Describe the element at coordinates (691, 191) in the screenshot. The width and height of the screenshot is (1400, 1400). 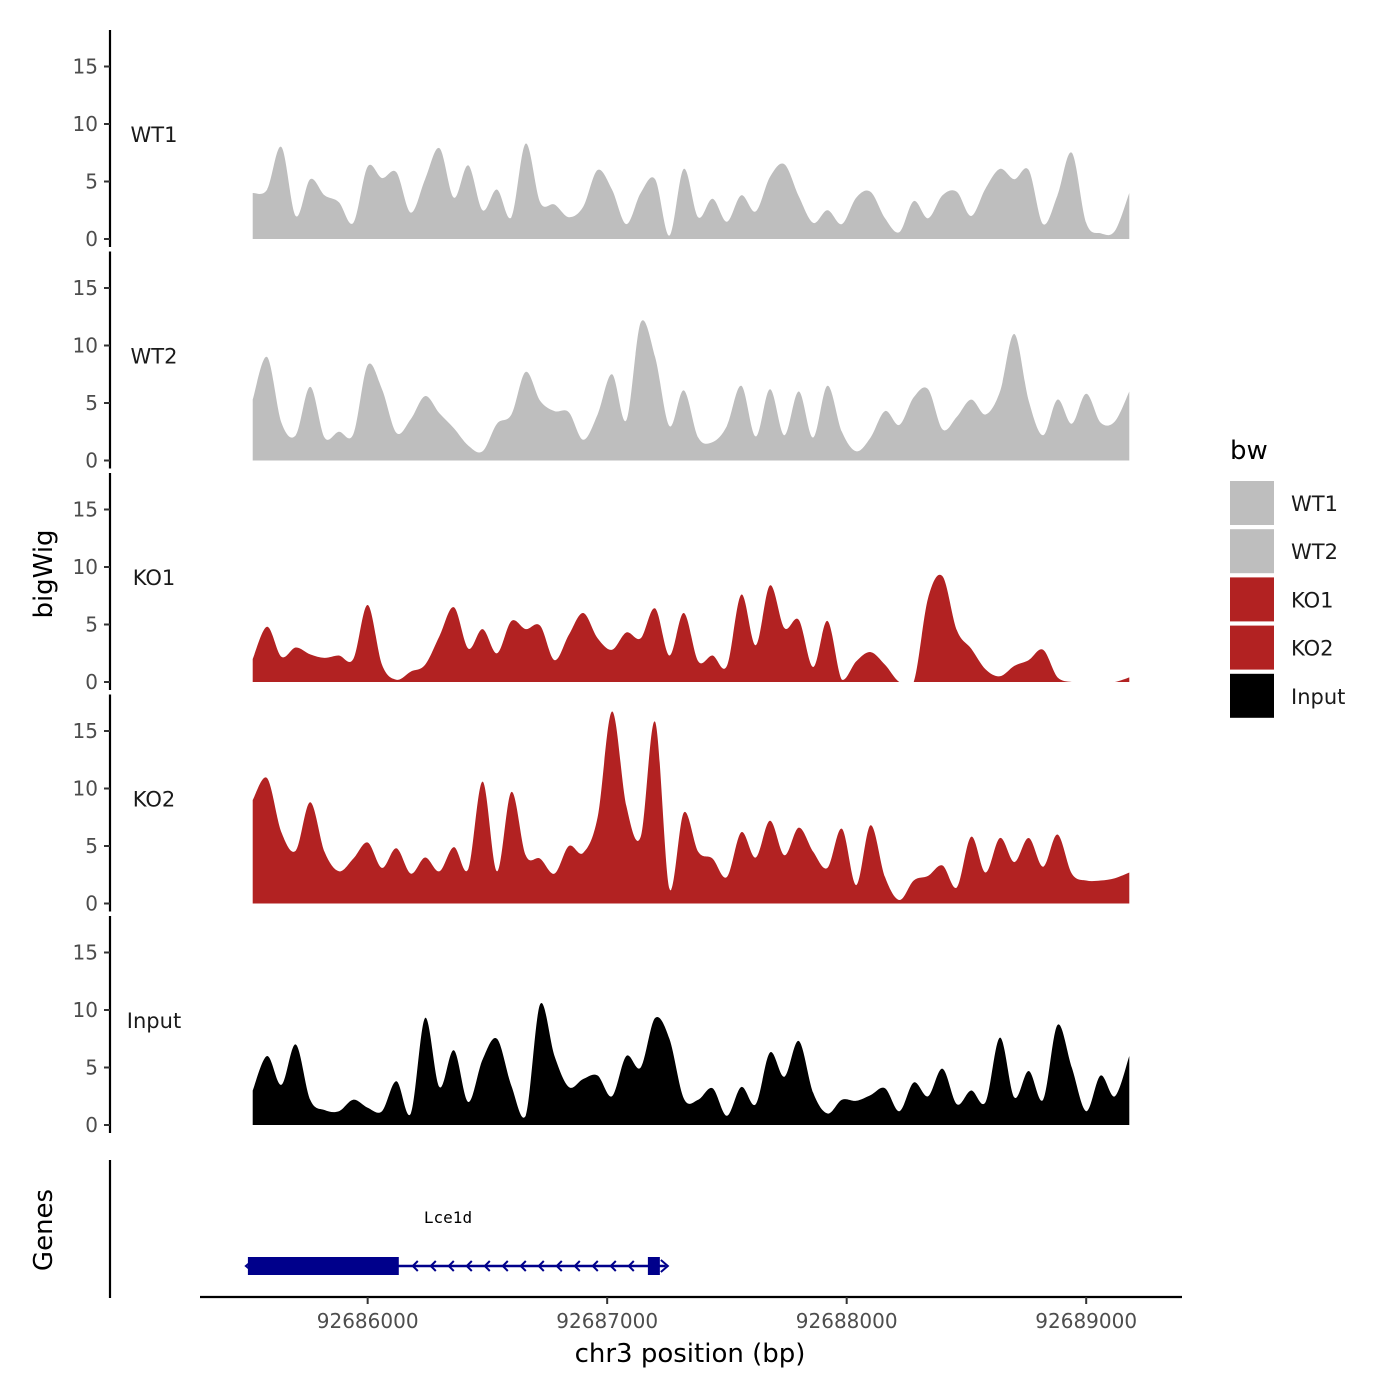
I see `coverage-area-wt1` at that location.